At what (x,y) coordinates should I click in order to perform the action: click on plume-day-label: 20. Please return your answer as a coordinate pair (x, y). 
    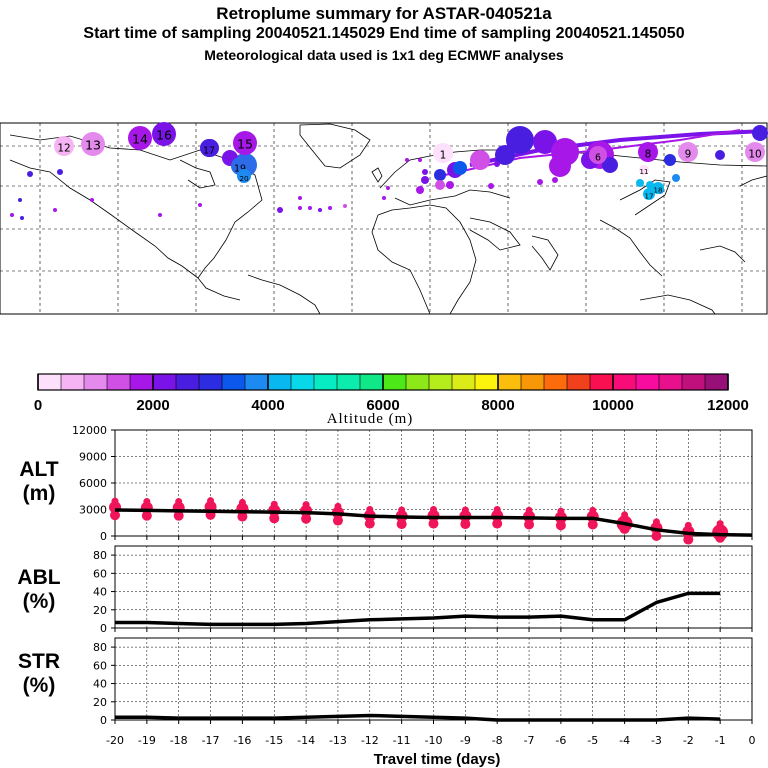
    Looking at the image, I should click on (244, 178).